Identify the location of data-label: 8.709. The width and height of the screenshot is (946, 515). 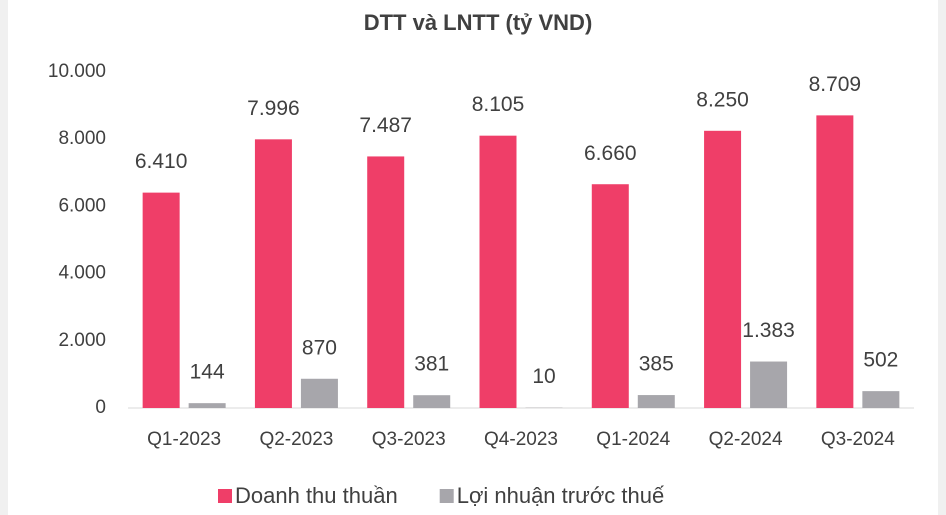
(835, 84).